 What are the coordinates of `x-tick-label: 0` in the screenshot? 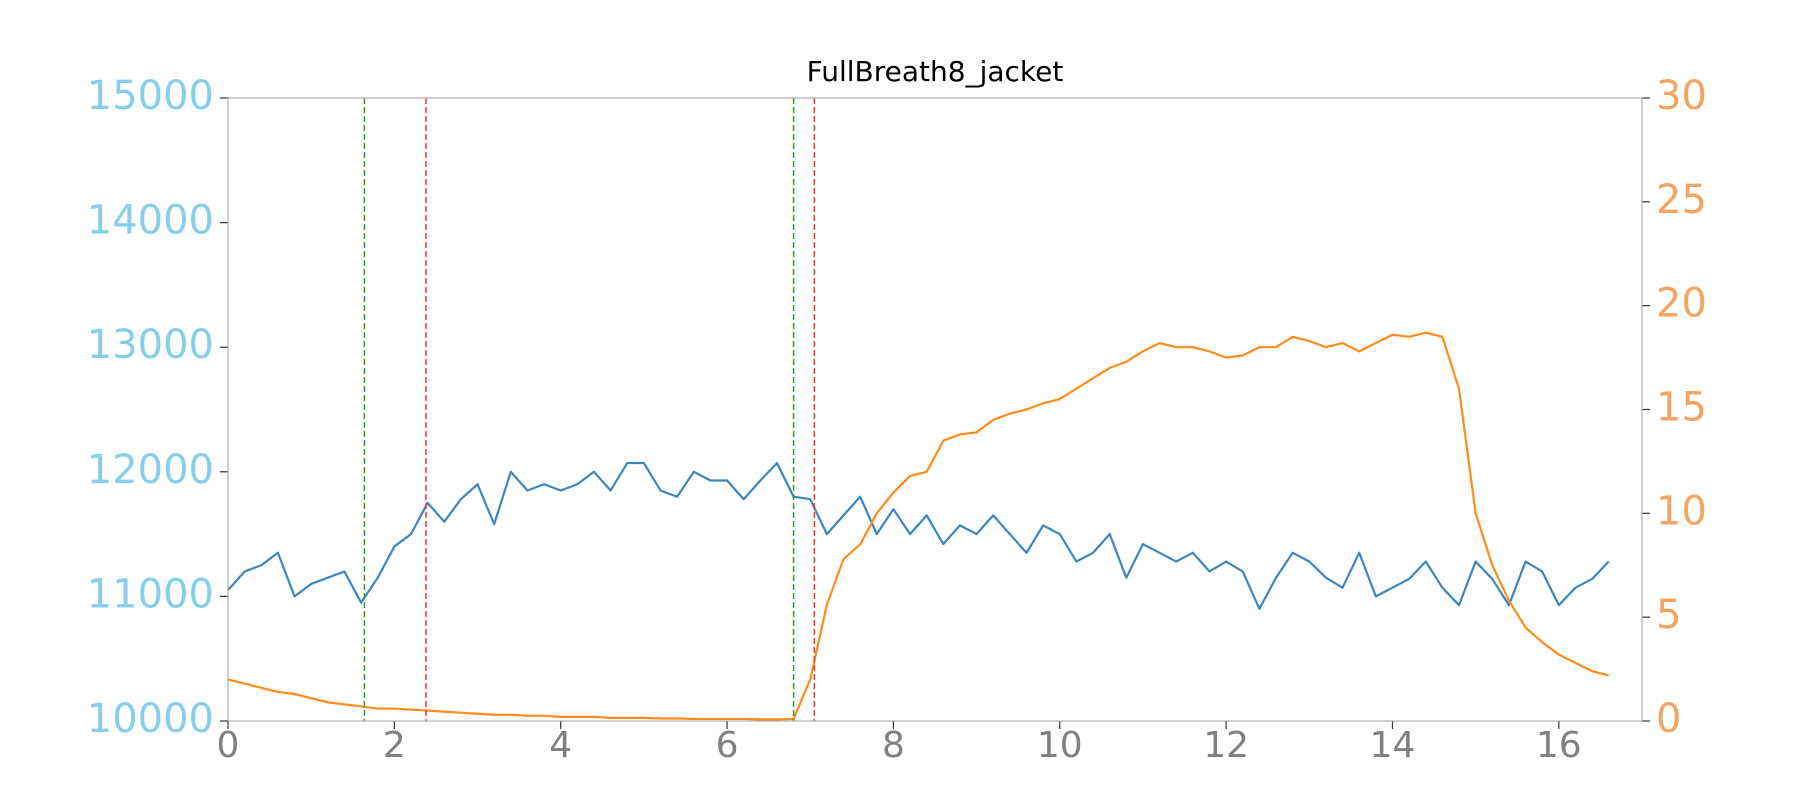 It's located at (228, 745).